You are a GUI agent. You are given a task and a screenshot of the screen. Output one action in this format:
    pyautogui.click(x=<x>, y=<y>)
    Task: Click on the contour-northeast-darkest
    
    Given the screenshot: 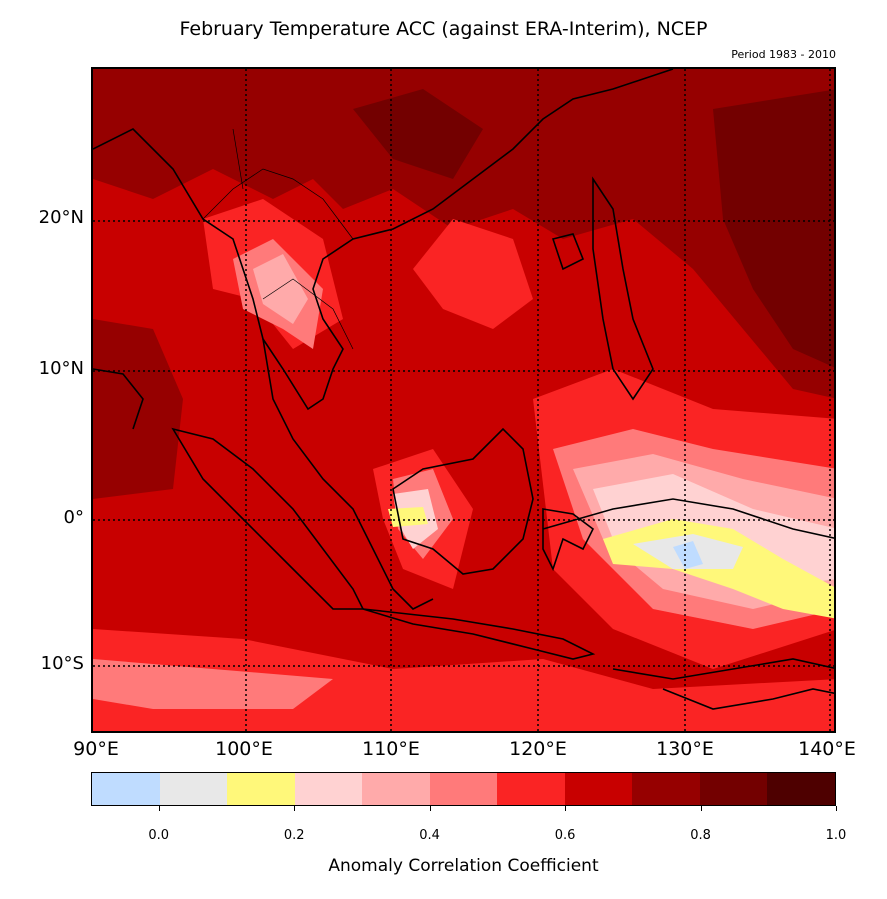 What is the action you would take?
    pyautogui.click(x=773, y=228)
    